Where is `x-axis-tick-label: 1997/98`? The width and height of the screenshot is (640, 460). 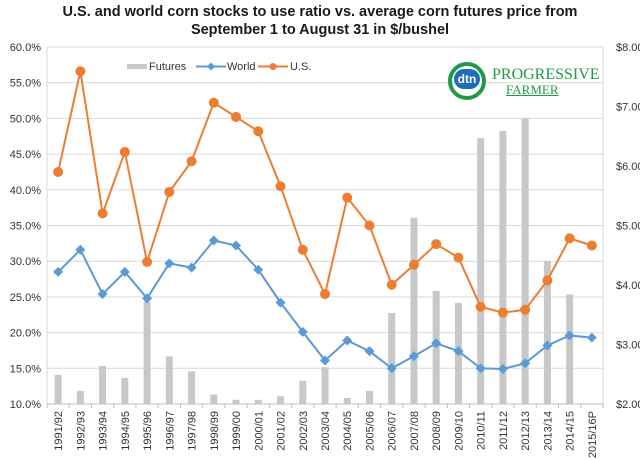 x-axis-tick-label: 1997/98 is located at coordinates (193, 431).